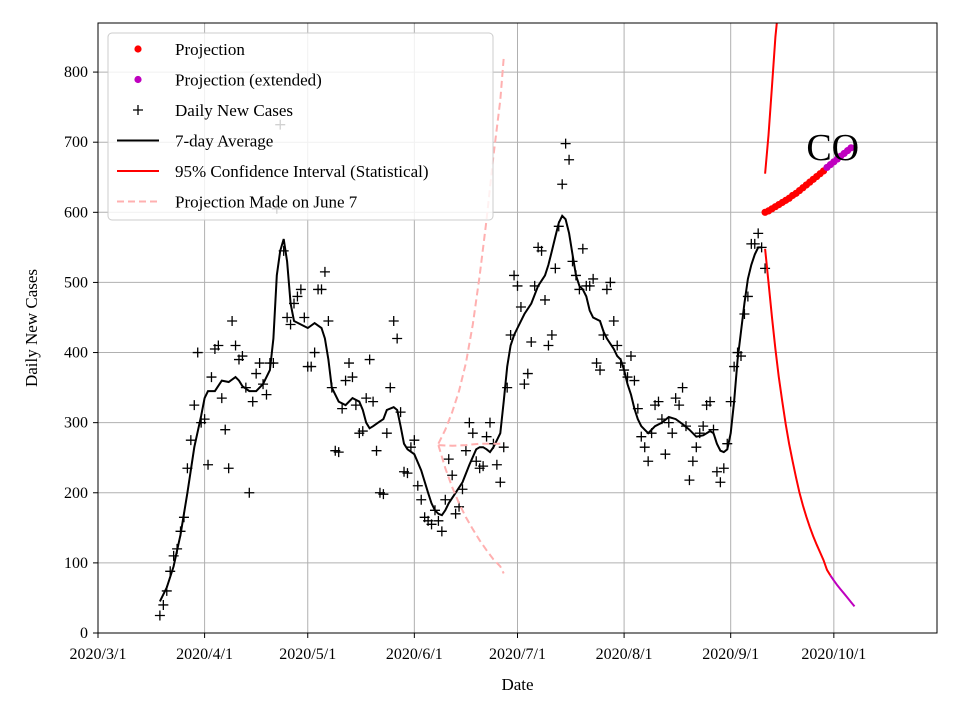 Image resolution: width=960 pixels, height=720 pixels. What do you see at coordinates (471, 444) in the screenshot?
I see `projection-made-on-june-7-central-line` at bounding box center [471, 444].